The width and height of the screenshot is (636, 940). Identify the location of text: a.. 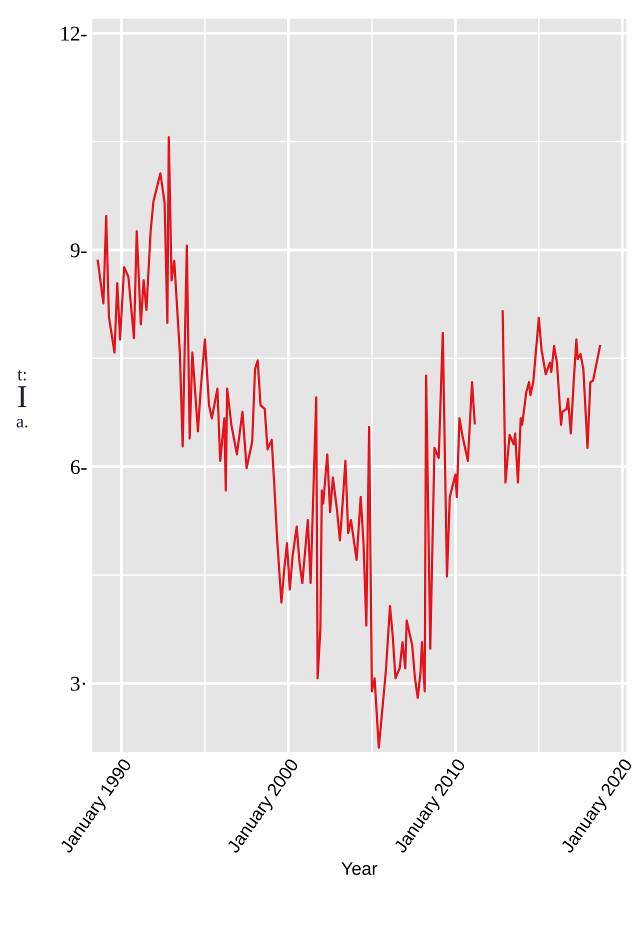
(22, 423).